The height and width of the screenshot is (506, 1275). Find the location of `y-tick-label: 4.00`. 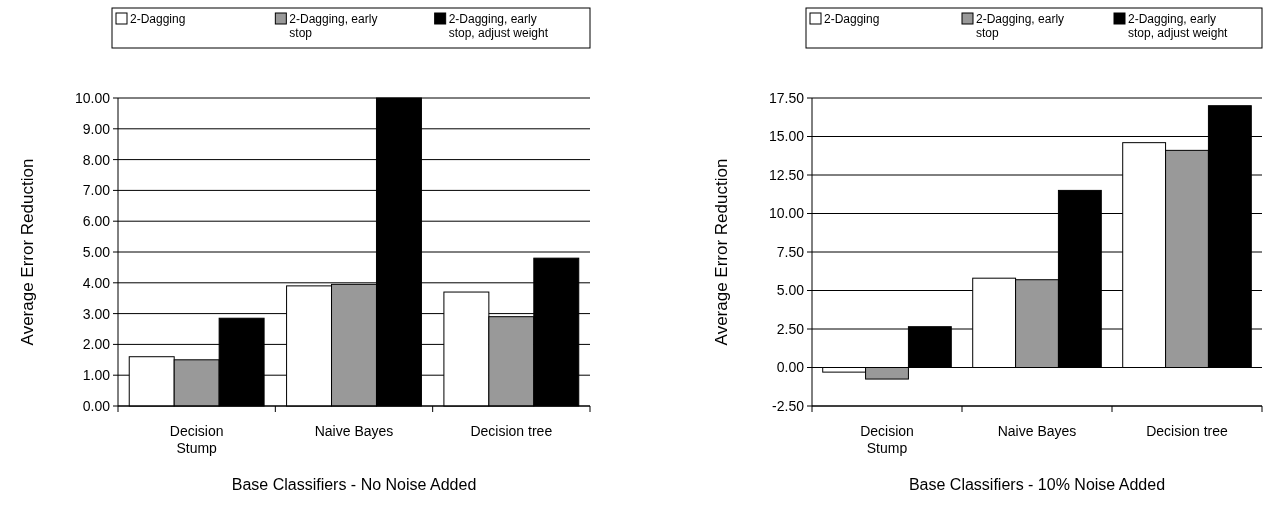

y-tick-label: 4.00 is located at coordinates (96, 282).